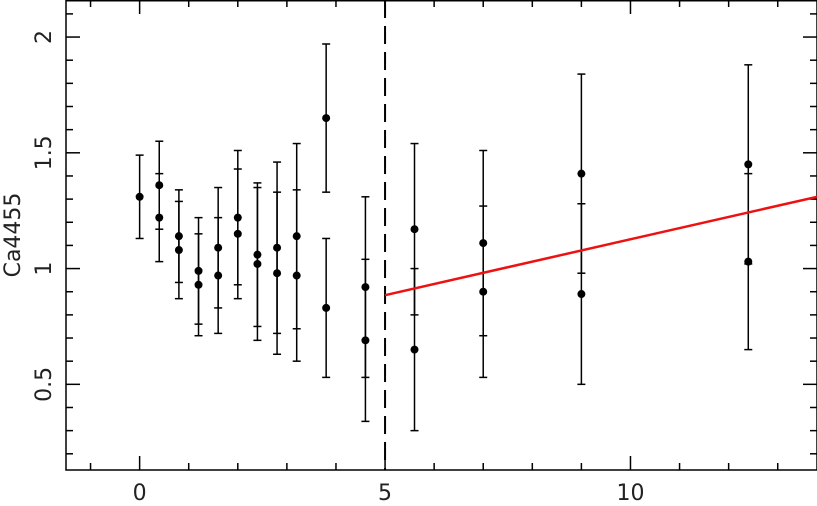  What do you see at coordinates (385, 493) in the screenshot?
I see `x-tick-label: 5` at bounding box center [385, 493].